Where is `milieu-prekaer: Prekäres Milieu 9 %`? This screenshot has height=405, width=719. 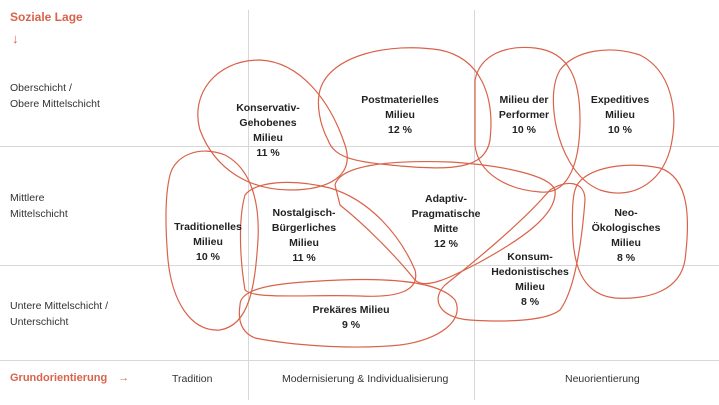 milieu-prekaer: Prekäres Milieu 9 % is located at coordinates (351, 318).